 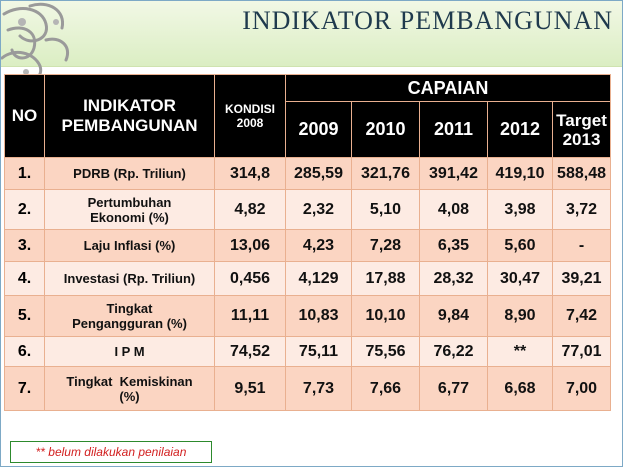 What do you see at coordinates (453, 351) in the screenshot?
I see `value-2011: 76,22` at bounding box center [453, 351].